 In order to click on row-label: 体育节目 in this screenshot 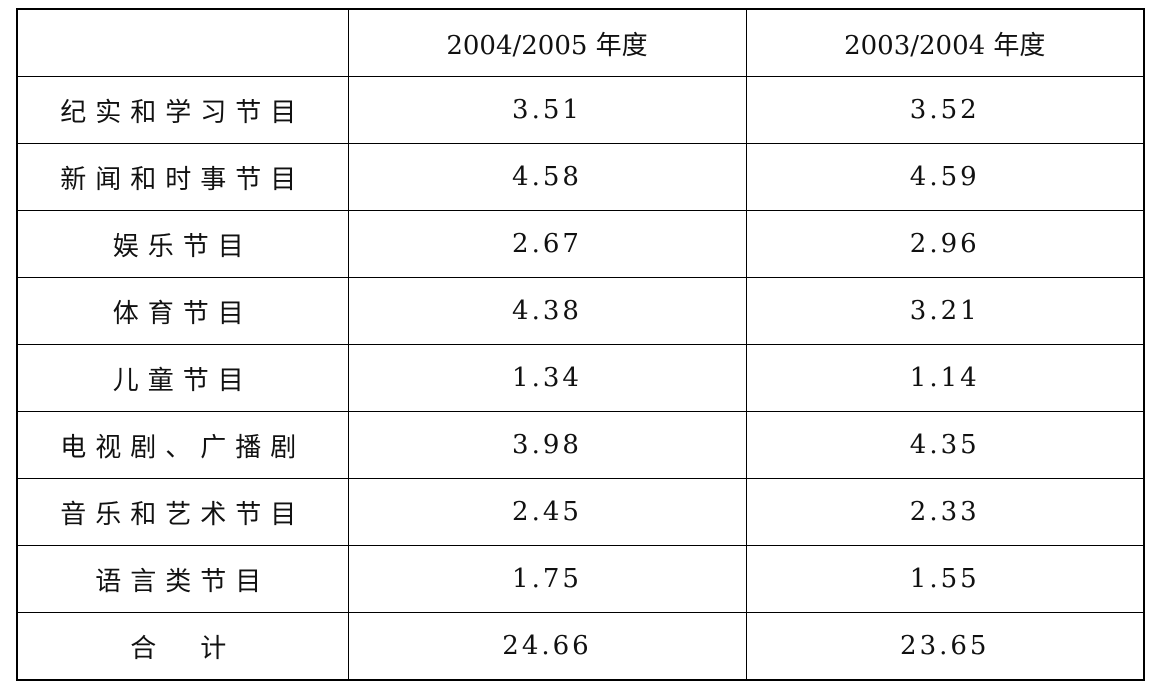, I will do `click(182, 311)`.